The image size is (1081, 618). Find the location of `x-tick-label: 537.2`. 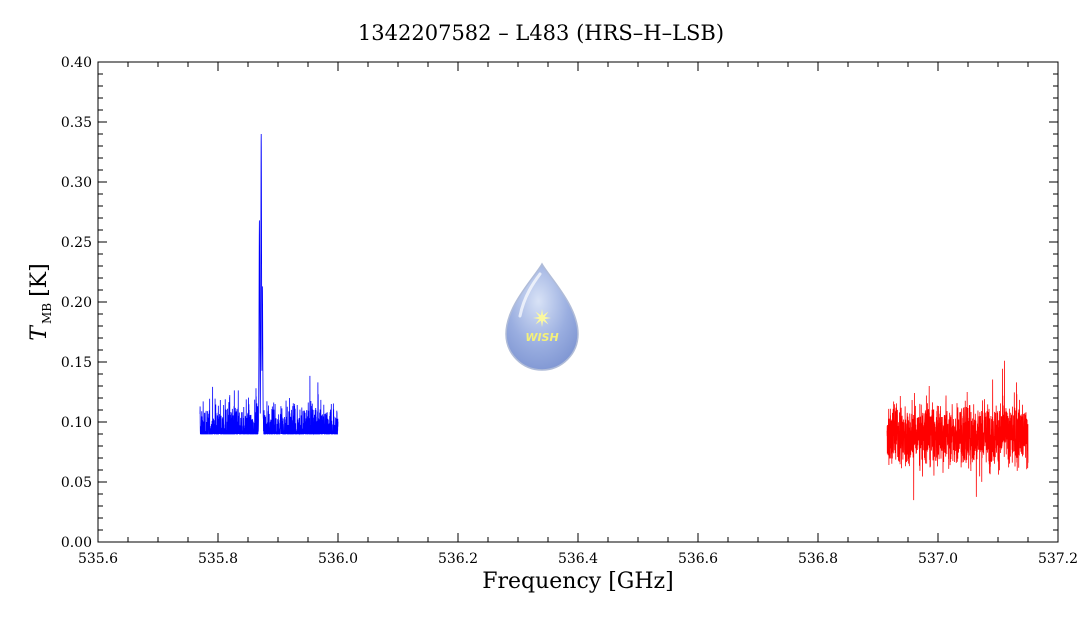

x-tick-label: 537.2 is located at coordinates (1058, 559).